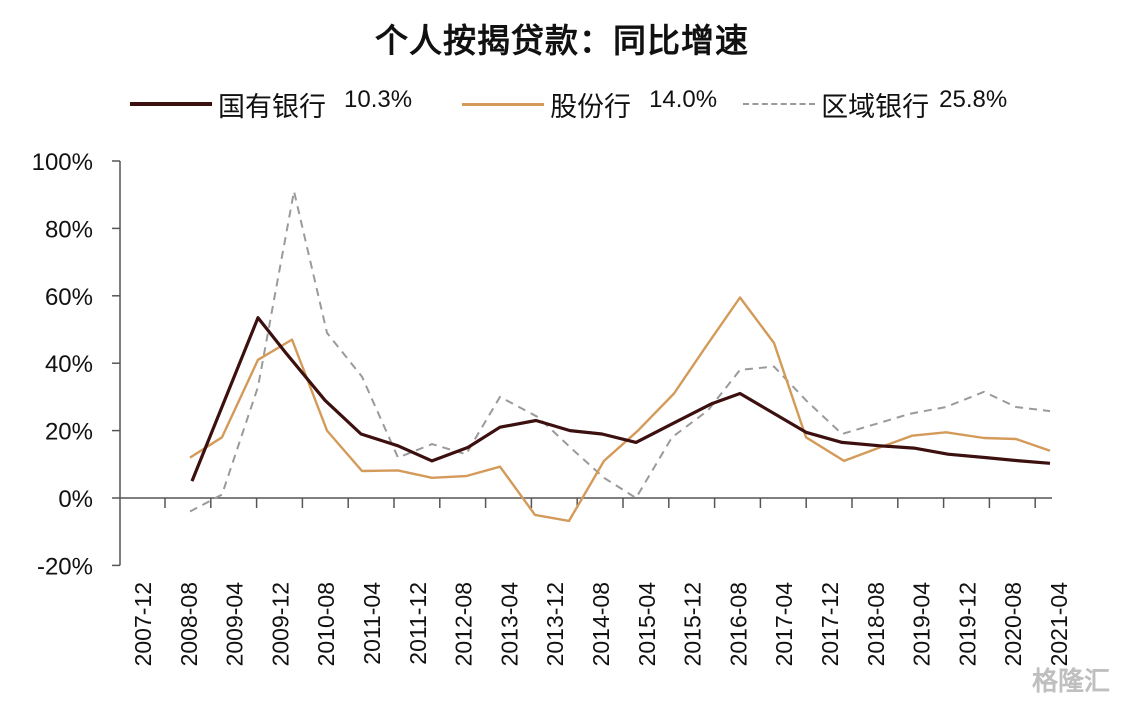 The width and height of the screenshot is (1124, 708). What do you see at coordinates (967, 624) in the screenshot?
I see `x-tick-label: 2019-12` at bounding box center [967, 624].